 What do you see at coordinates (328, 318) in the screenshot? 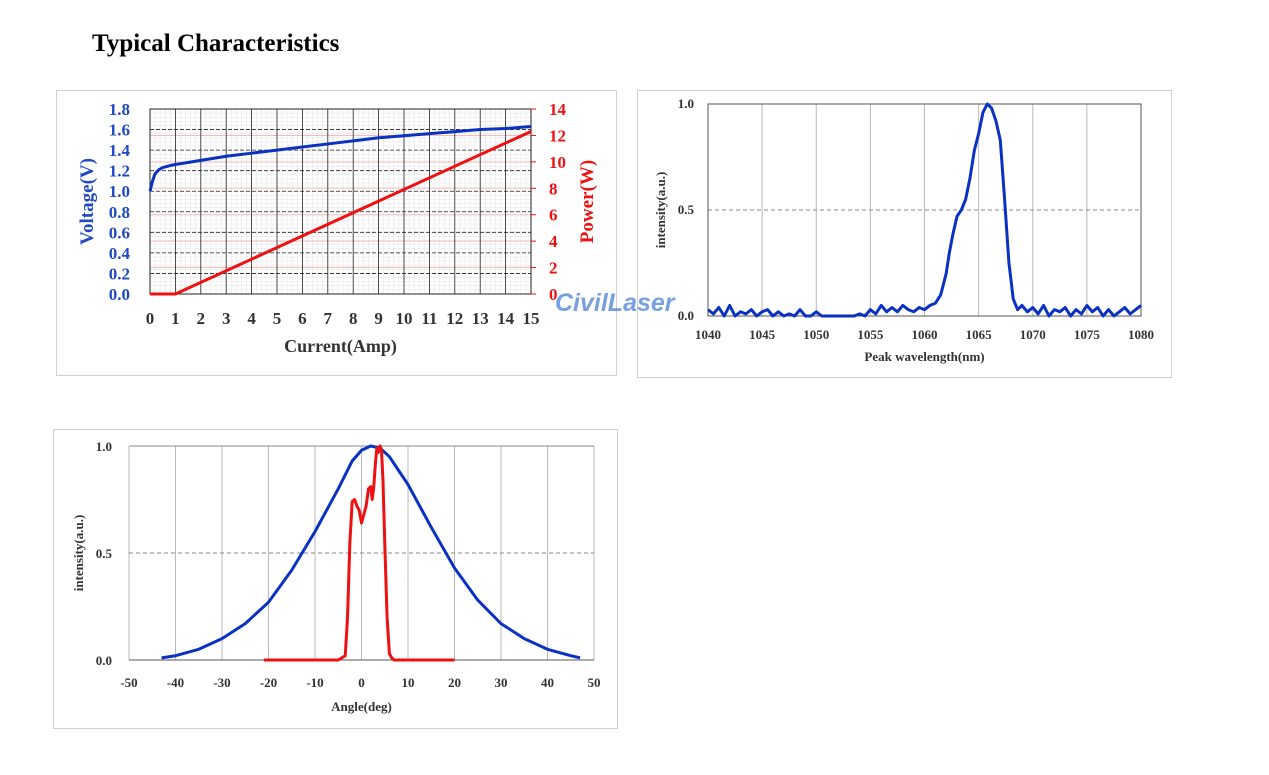
I see `x-tick-label: 7` at bounding box center [328, 318].